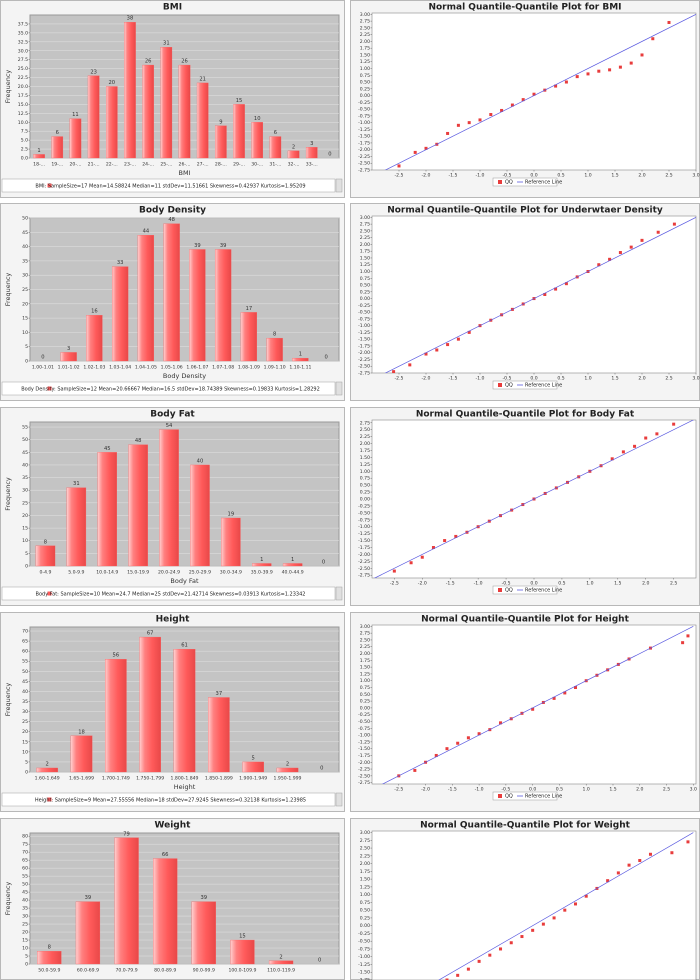 The image size is (700, 980). I want to click on y-tick-label: -0.75, so click(364, 520).